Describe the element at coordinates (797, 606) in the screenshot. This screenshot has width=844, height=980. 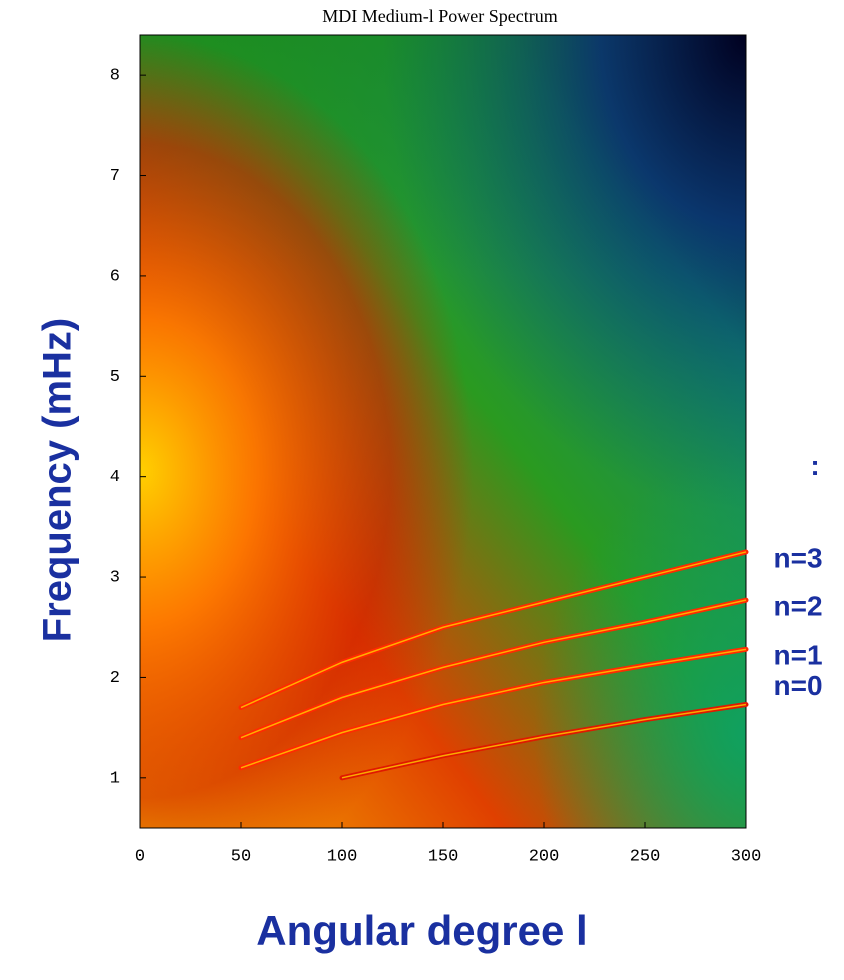
I see `mode-label: n=2` at that location.